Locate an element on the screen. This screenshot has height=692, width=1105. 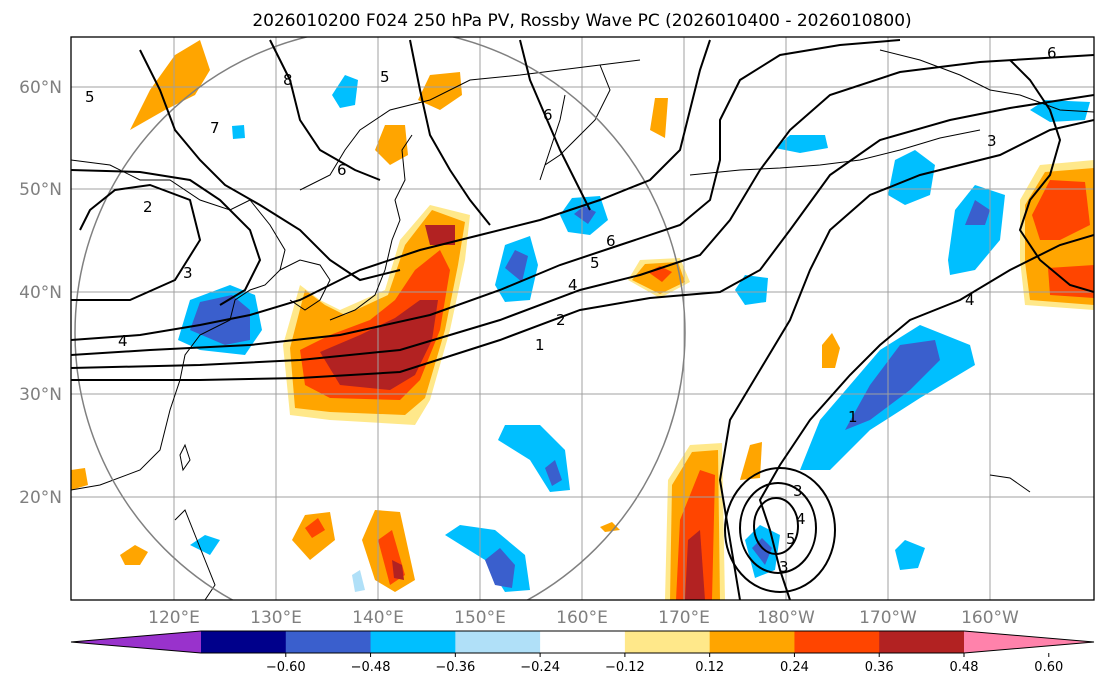
pv-negative-s4 is located at coordinates (910, 555).